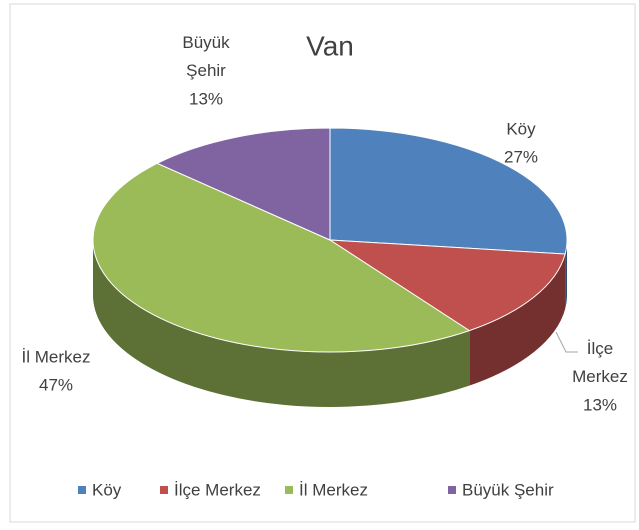 The image size is (639, 530). I want to click on legend-label: Büyük Şehir, so click(508, 489).